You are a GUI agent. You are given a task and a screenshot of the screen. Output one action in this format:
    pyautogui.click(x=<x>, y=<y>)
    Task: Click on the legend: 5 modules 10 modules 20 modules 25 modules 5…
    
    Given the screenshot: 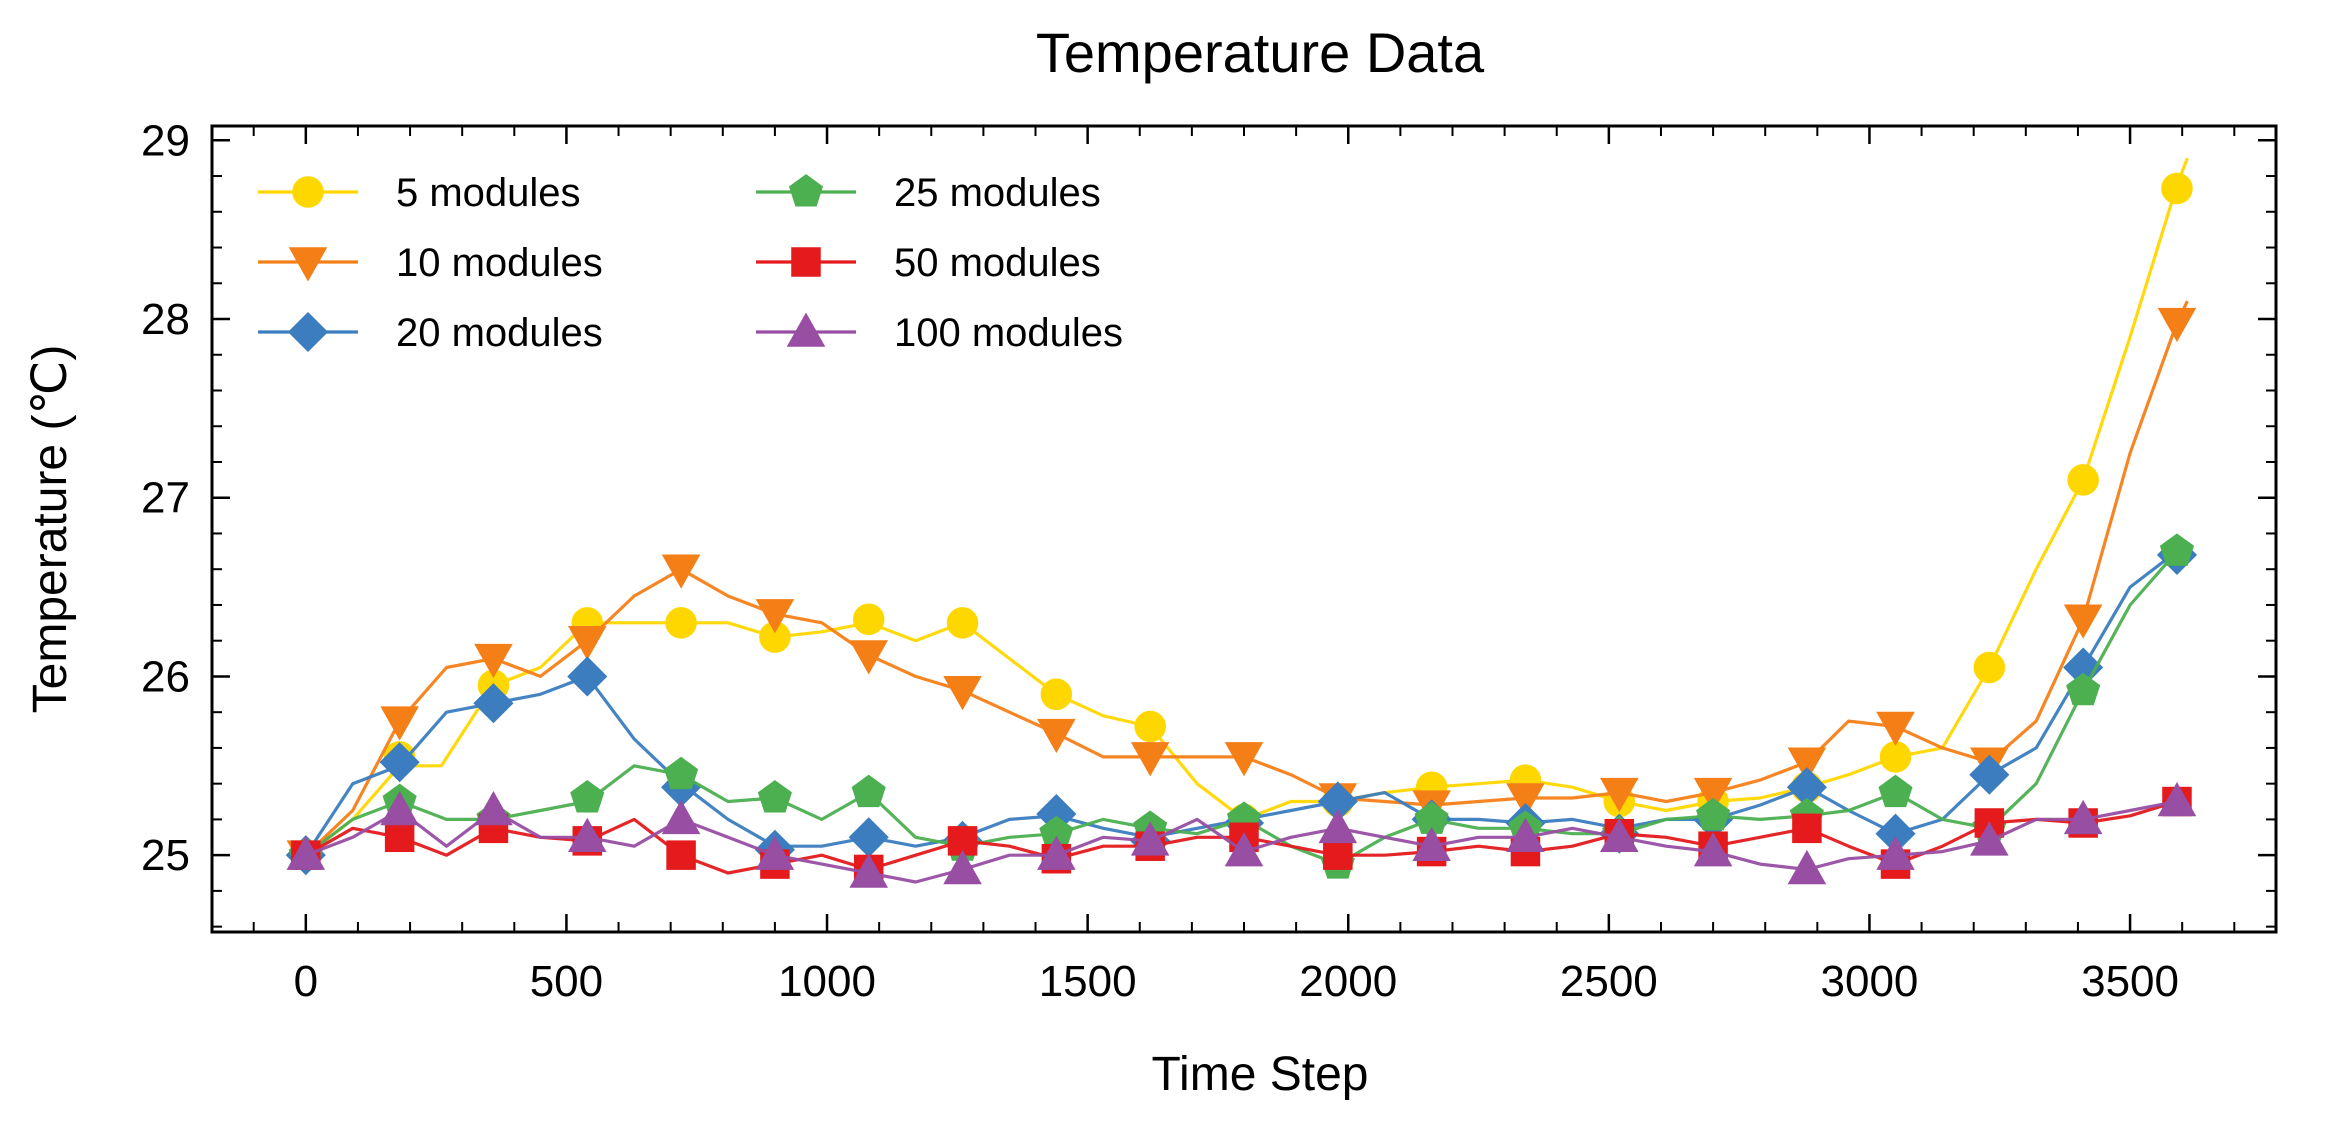 What is the action you would take?
    pyautogui.click(x=690, y=263)
    